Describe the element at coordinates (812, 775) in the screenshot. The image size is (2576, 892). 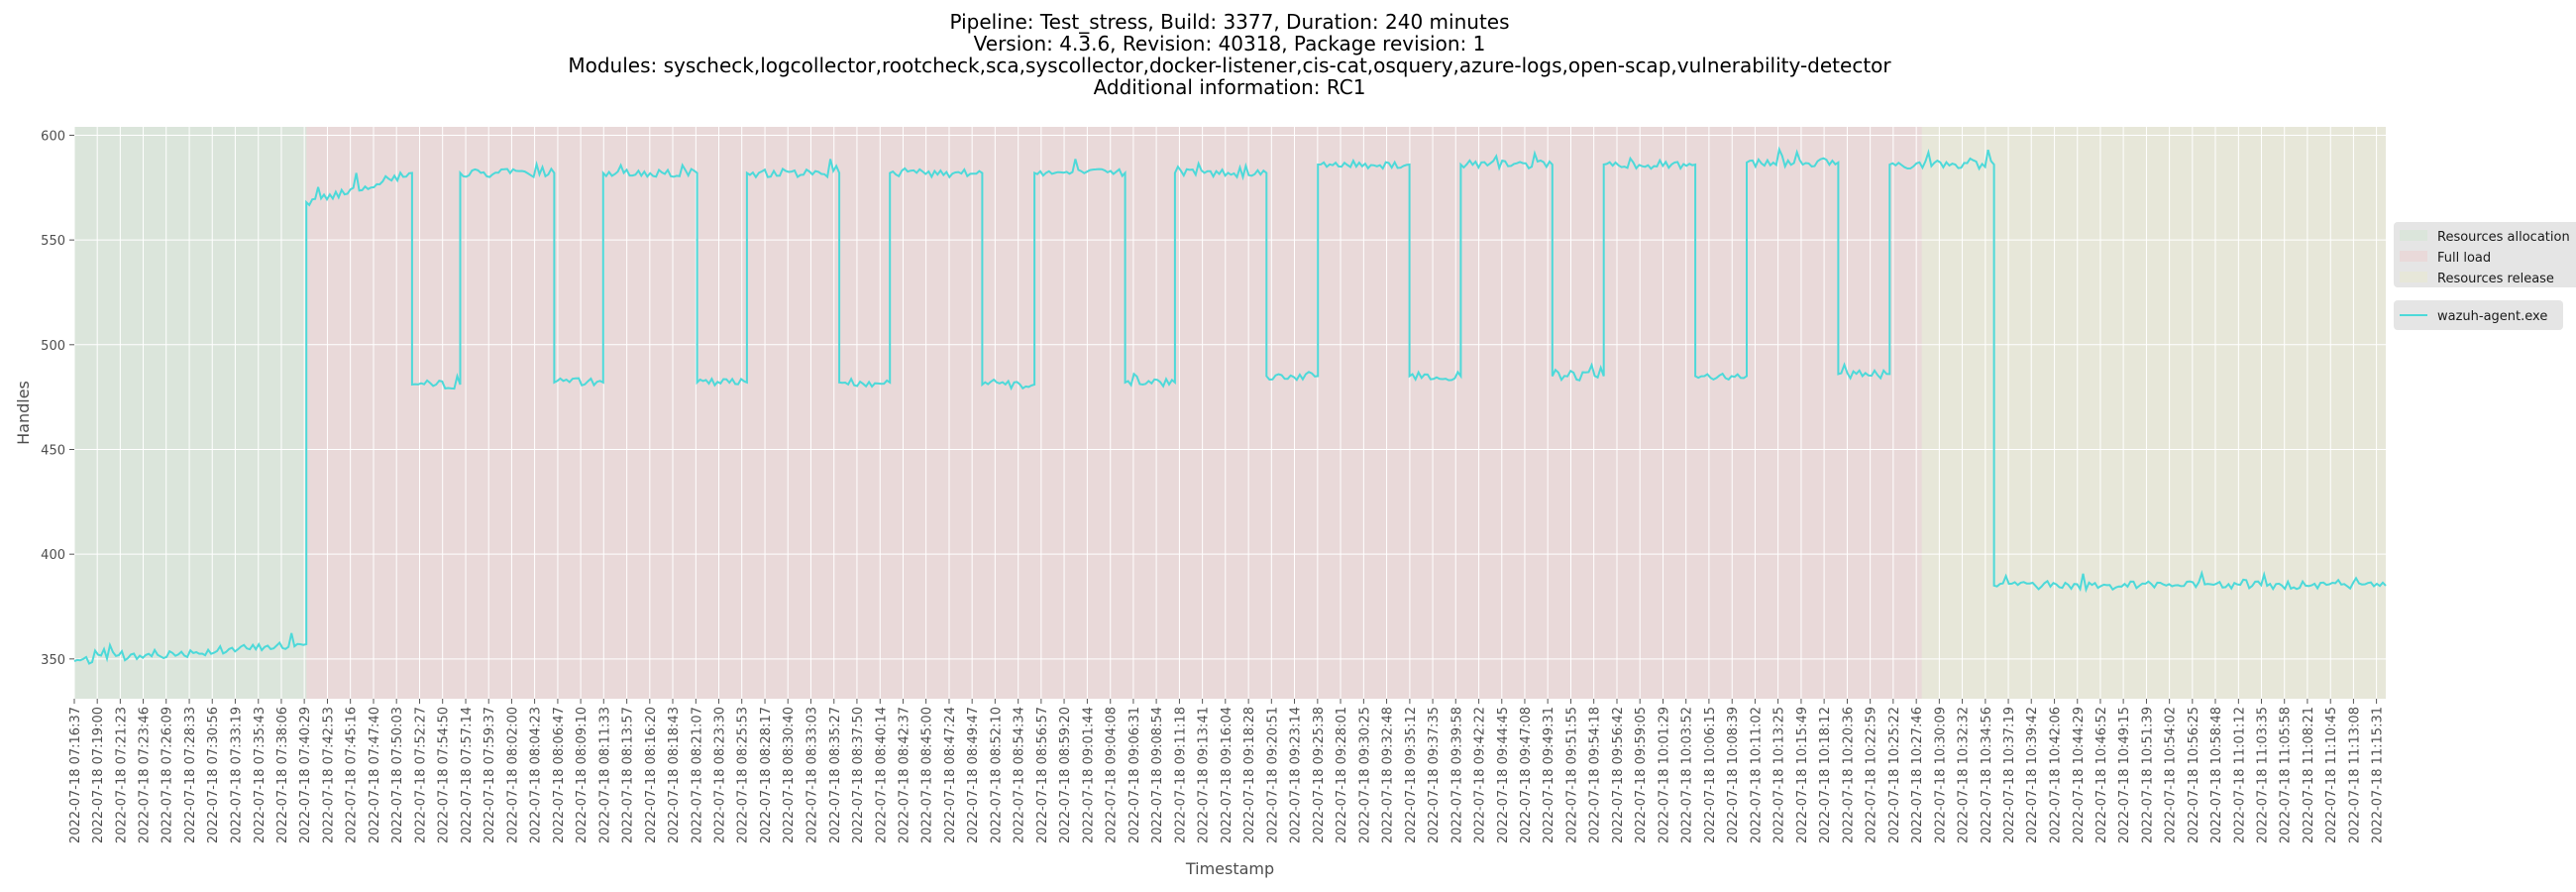
I see `x-tick-label: 2022-07-18 08:33:03` at that location.